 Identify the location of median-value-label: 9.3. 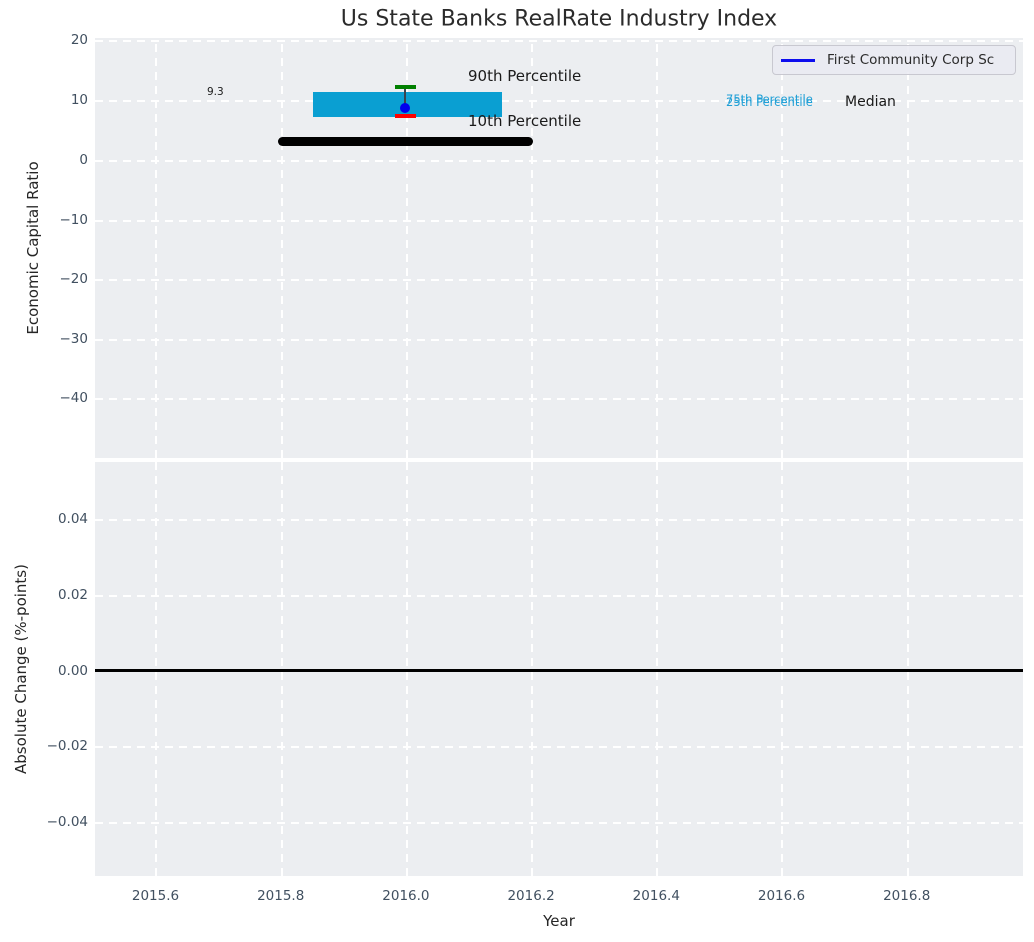
(215, 92).